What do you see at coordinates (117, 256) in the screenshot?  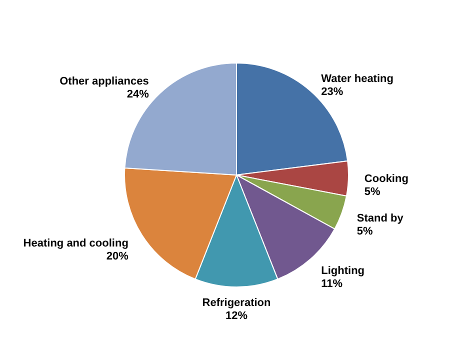 I see `data-label: 20%` at bounding box center [117, 256].